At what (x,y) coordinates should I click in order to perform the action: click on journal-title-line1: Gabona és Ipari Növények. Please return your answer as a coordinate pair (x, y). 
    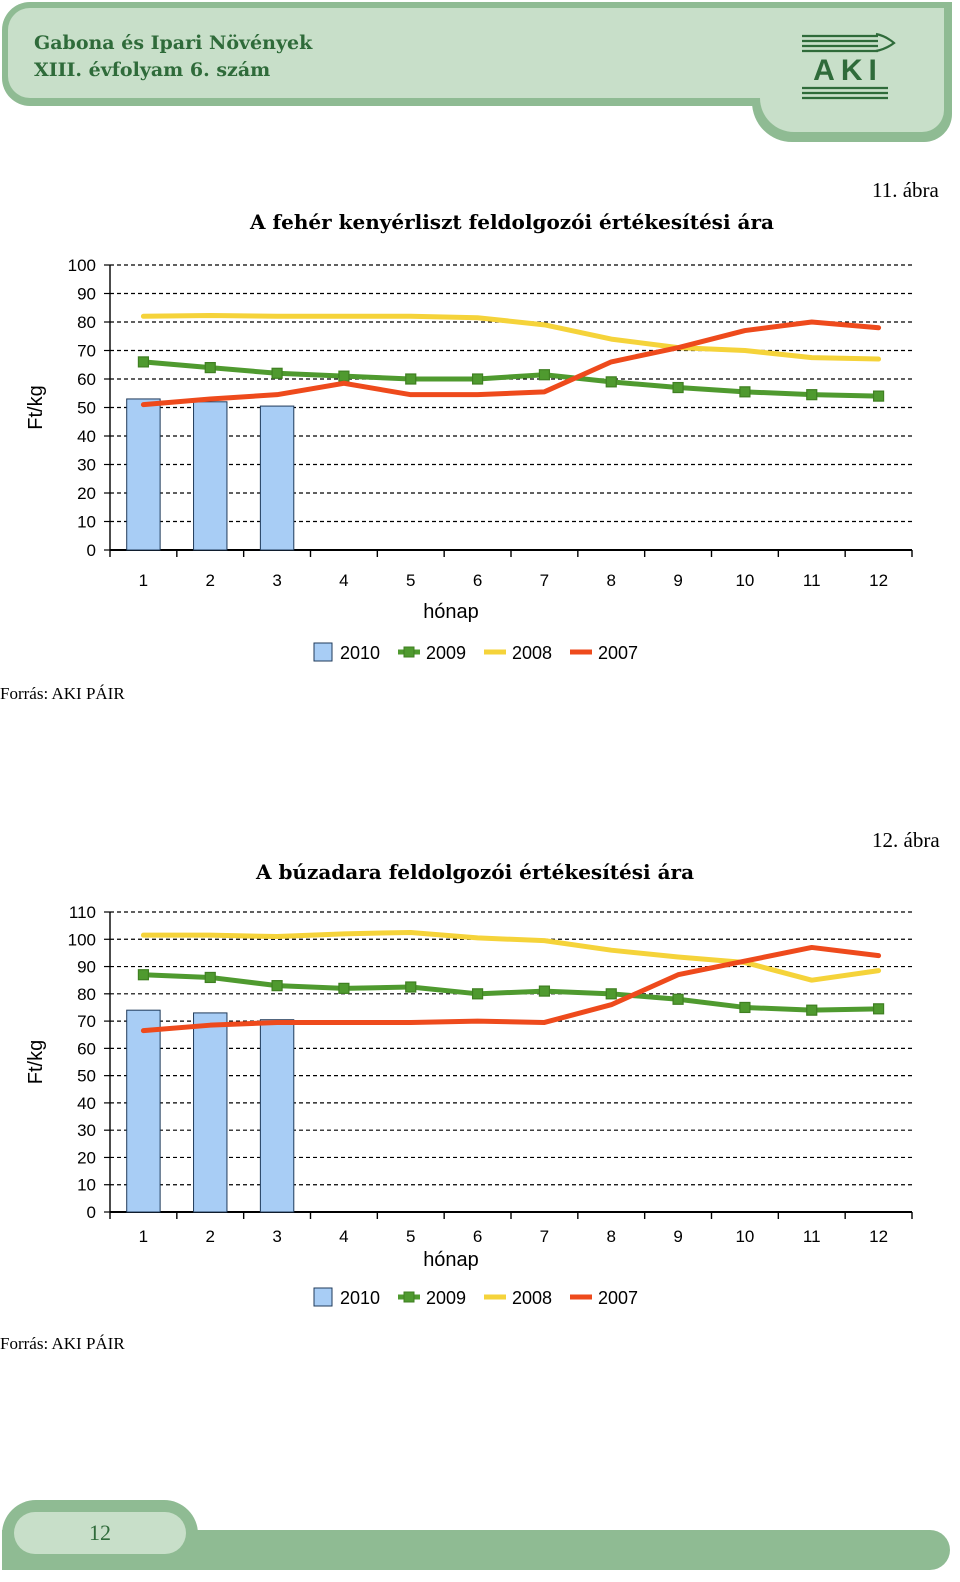
    Looking at the image, I should click on (173, 43).